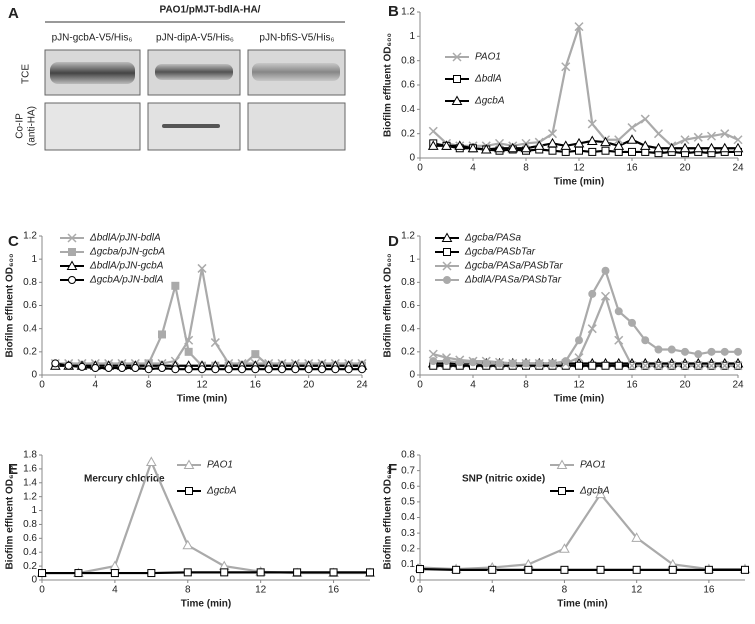  Describe the element at coordinates (126, 280) in the screenshot. I see `legend-label: ΔgcbA/pJN-bdlA` at that location.